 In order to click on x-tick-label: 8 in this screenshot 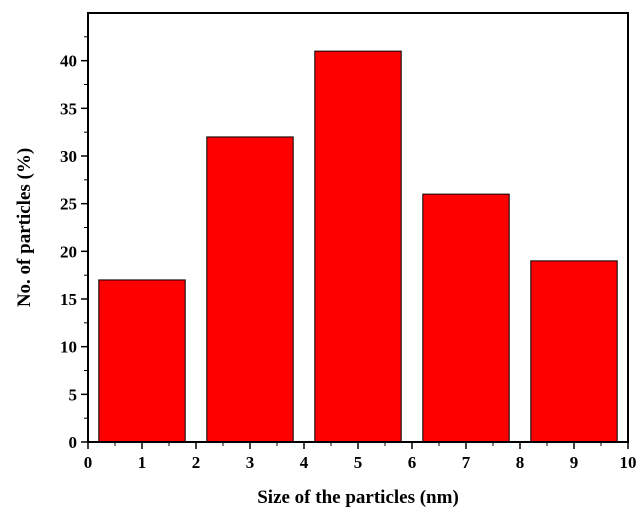, I will do `click(520, 462)`.